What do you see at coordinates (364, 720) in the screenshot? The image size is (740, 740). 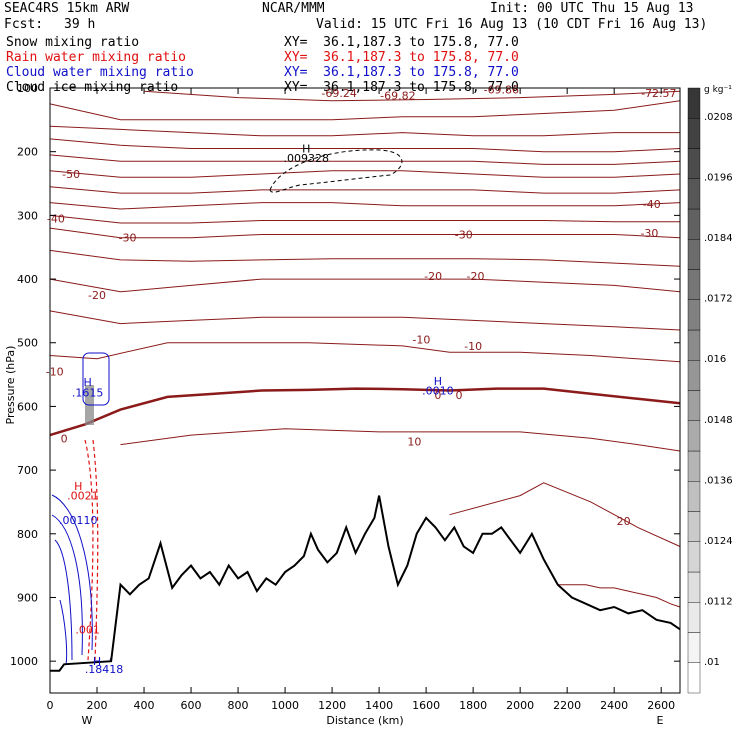 I see `x-axis-label: Distance (km)` at bounding box center [364, 720].